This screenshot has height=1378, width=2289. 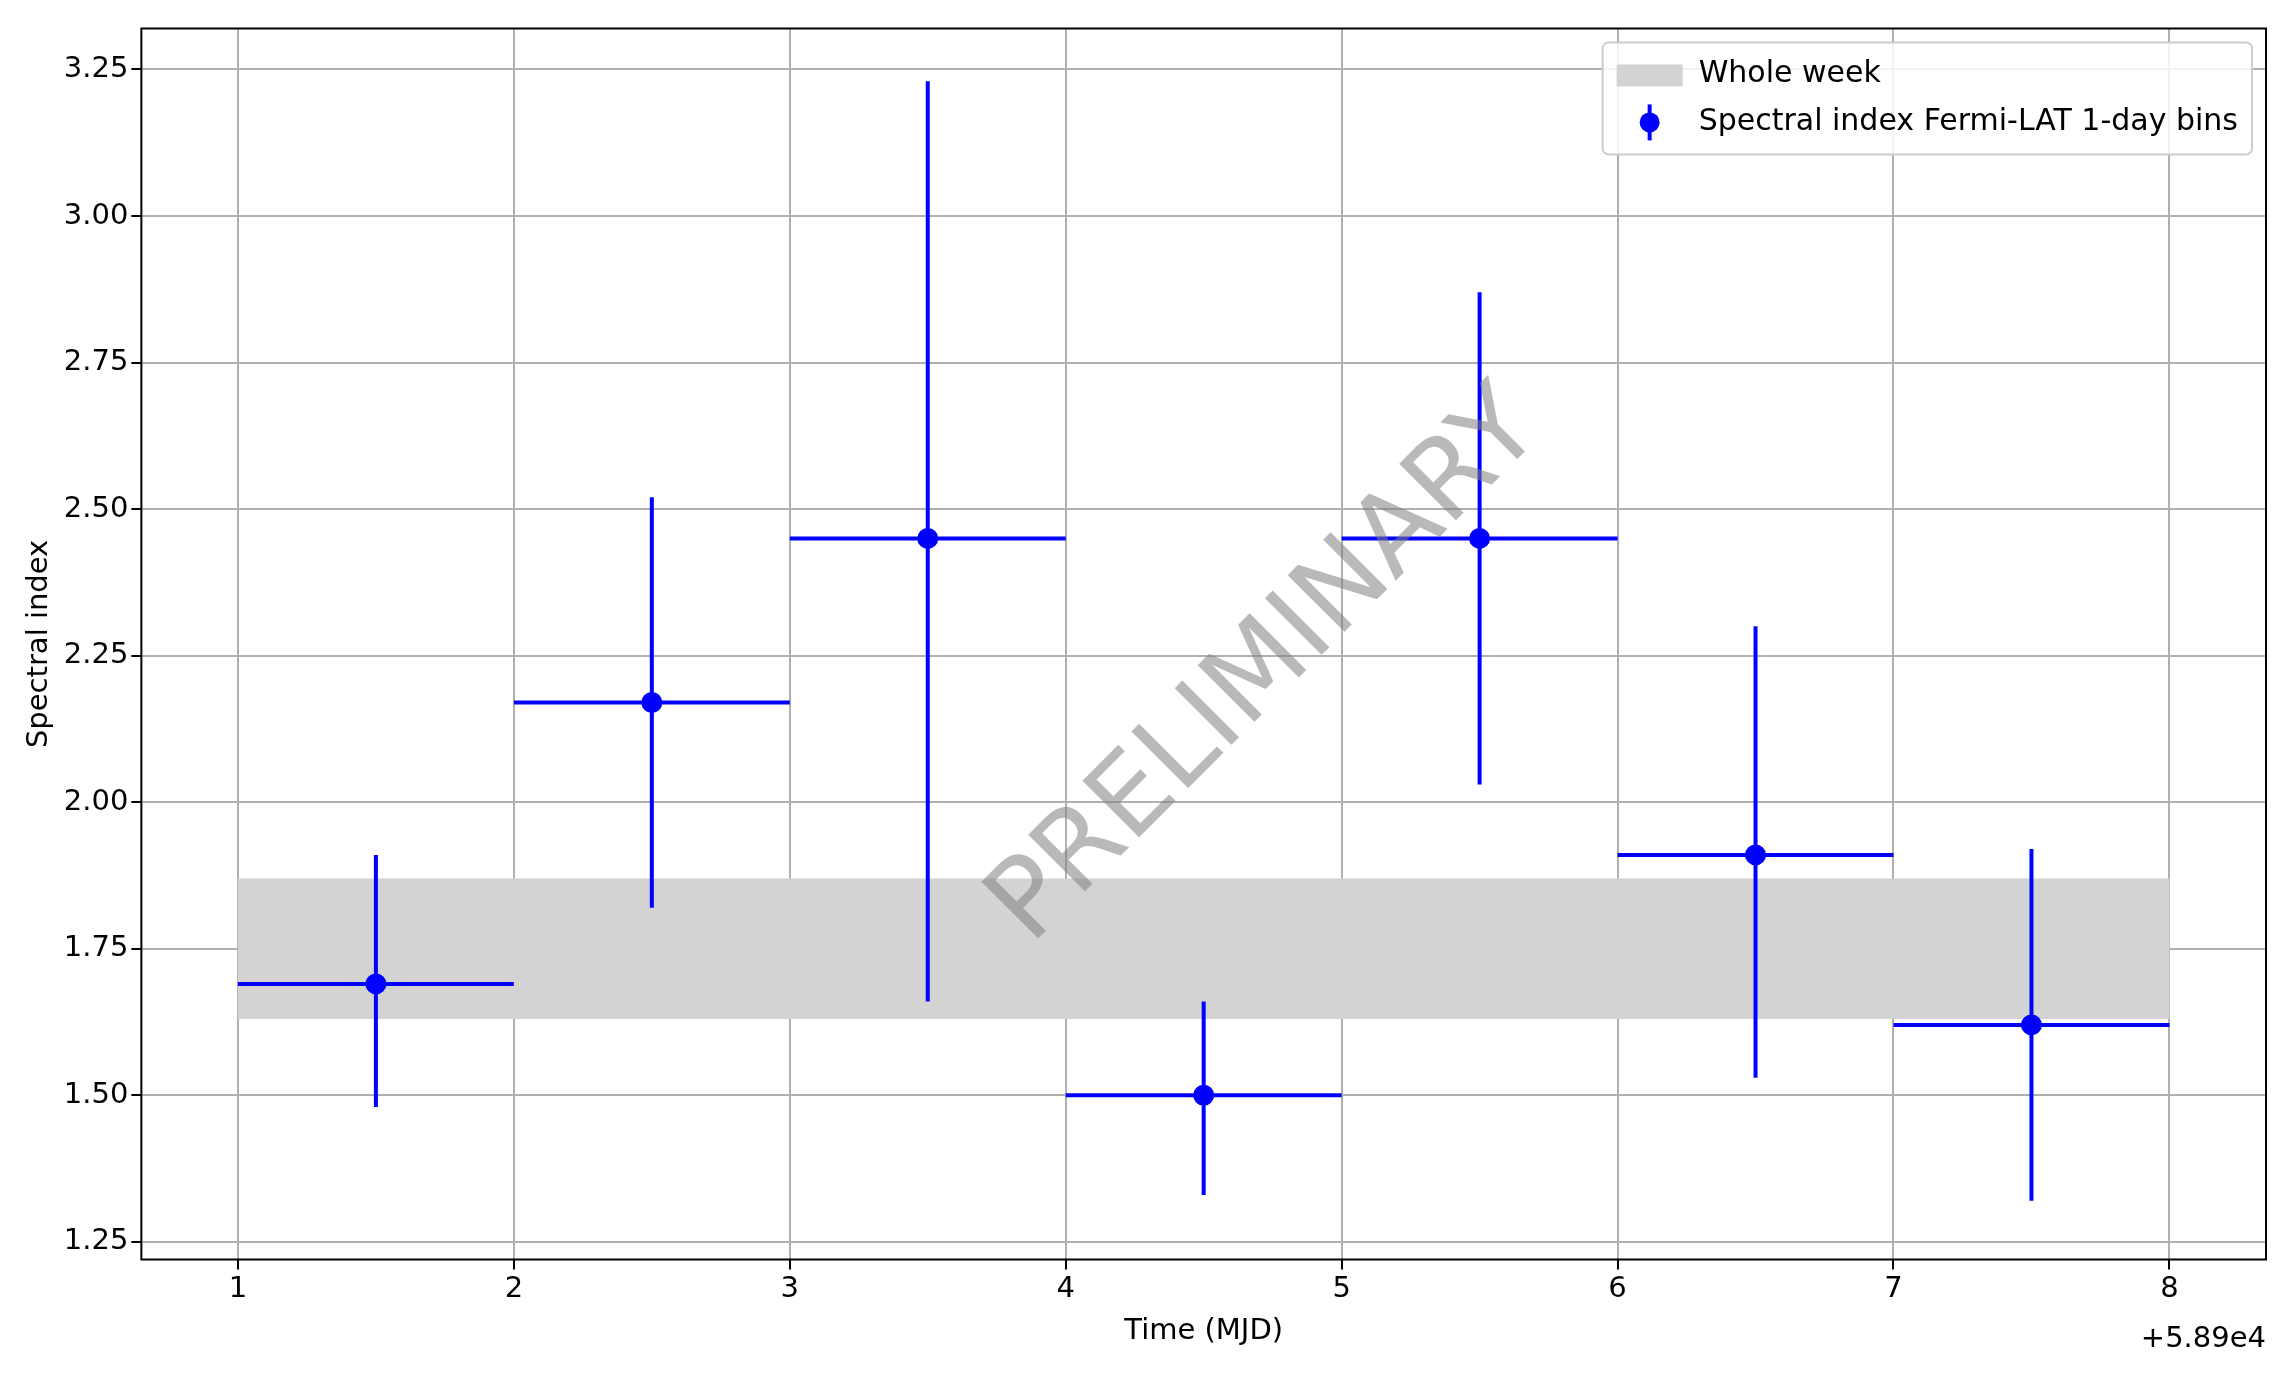 I want to click on y-tick-label: 1.25, so click(x=96, y=1239).